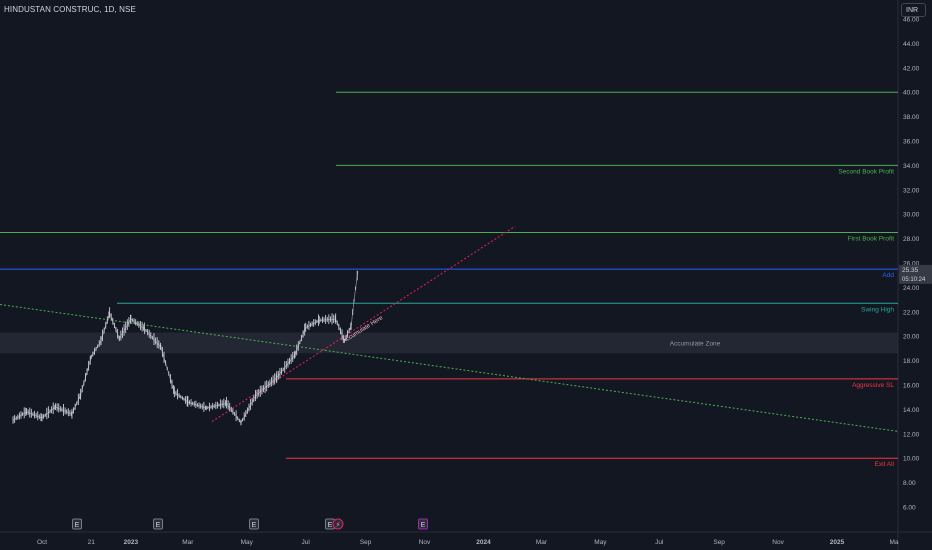 The width and height of the screenshot is (932, 550). I want to click on y-tick-label: 36.00, so click(911, 142).